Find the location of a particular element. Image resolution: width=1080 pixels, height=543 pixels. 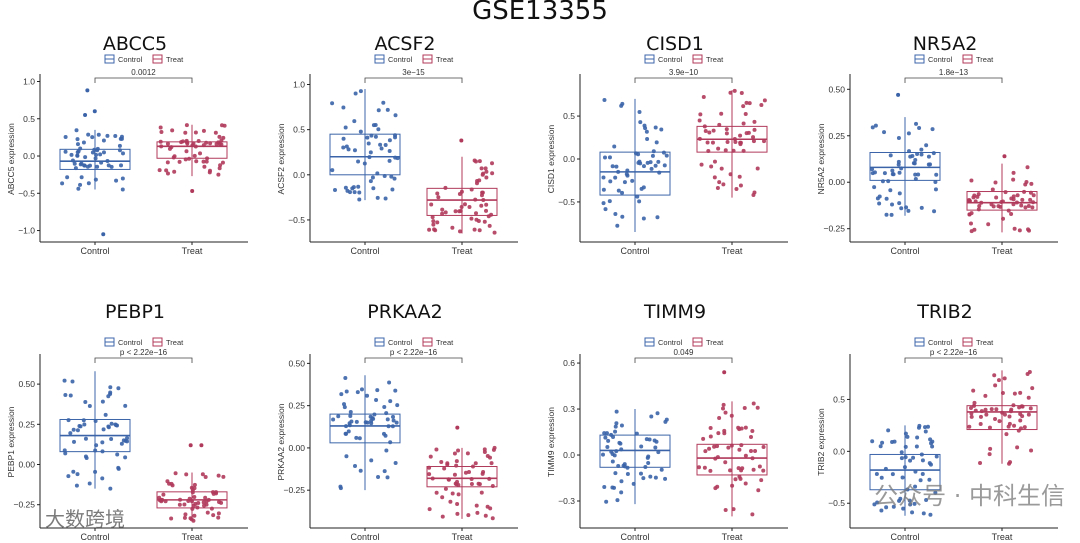

y-tick-label: −0.5 is located at coordinates (26, 193).